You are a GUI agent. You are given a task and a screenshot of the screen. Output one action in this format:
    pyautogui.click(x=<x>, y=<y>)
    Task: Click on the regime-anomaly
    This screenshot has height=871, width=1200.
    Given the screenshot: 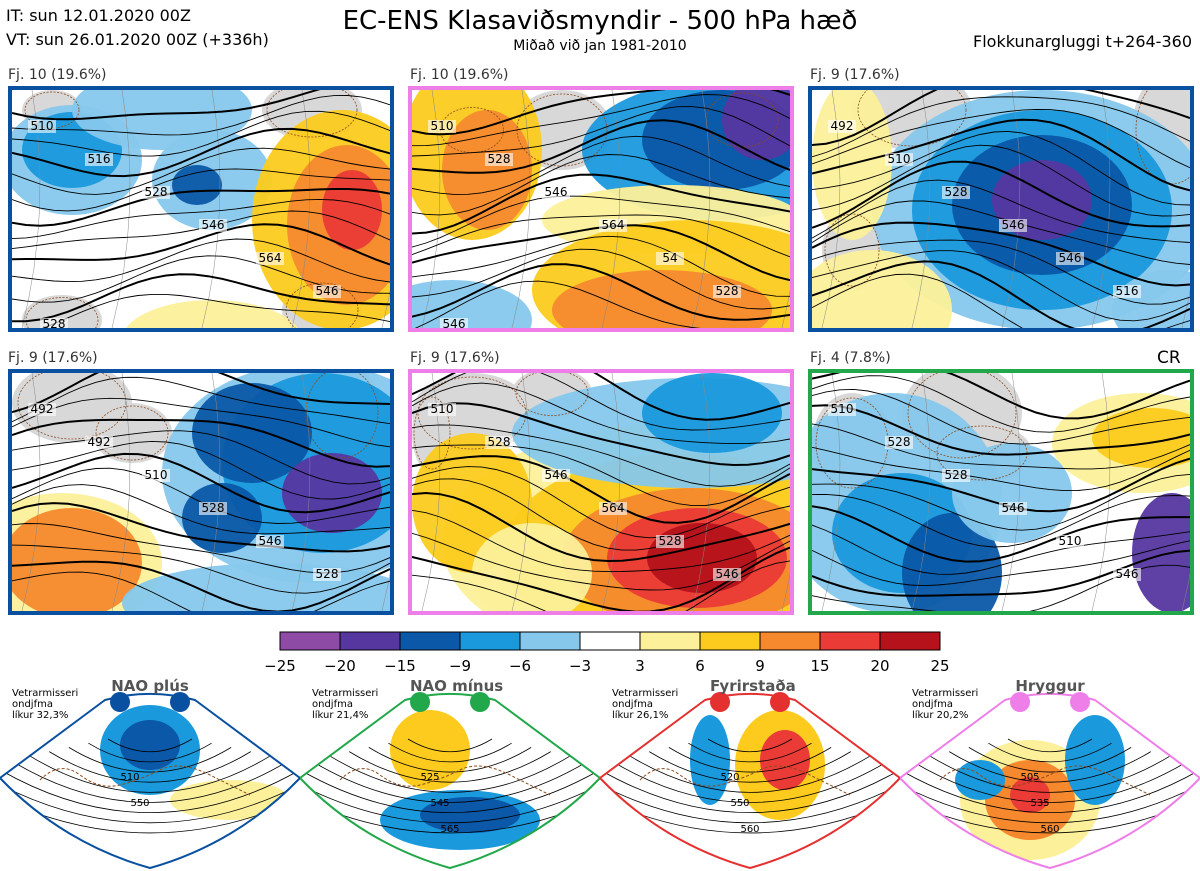 What is the action you would take?
    pyautogui.click(x=430, y=750)
    